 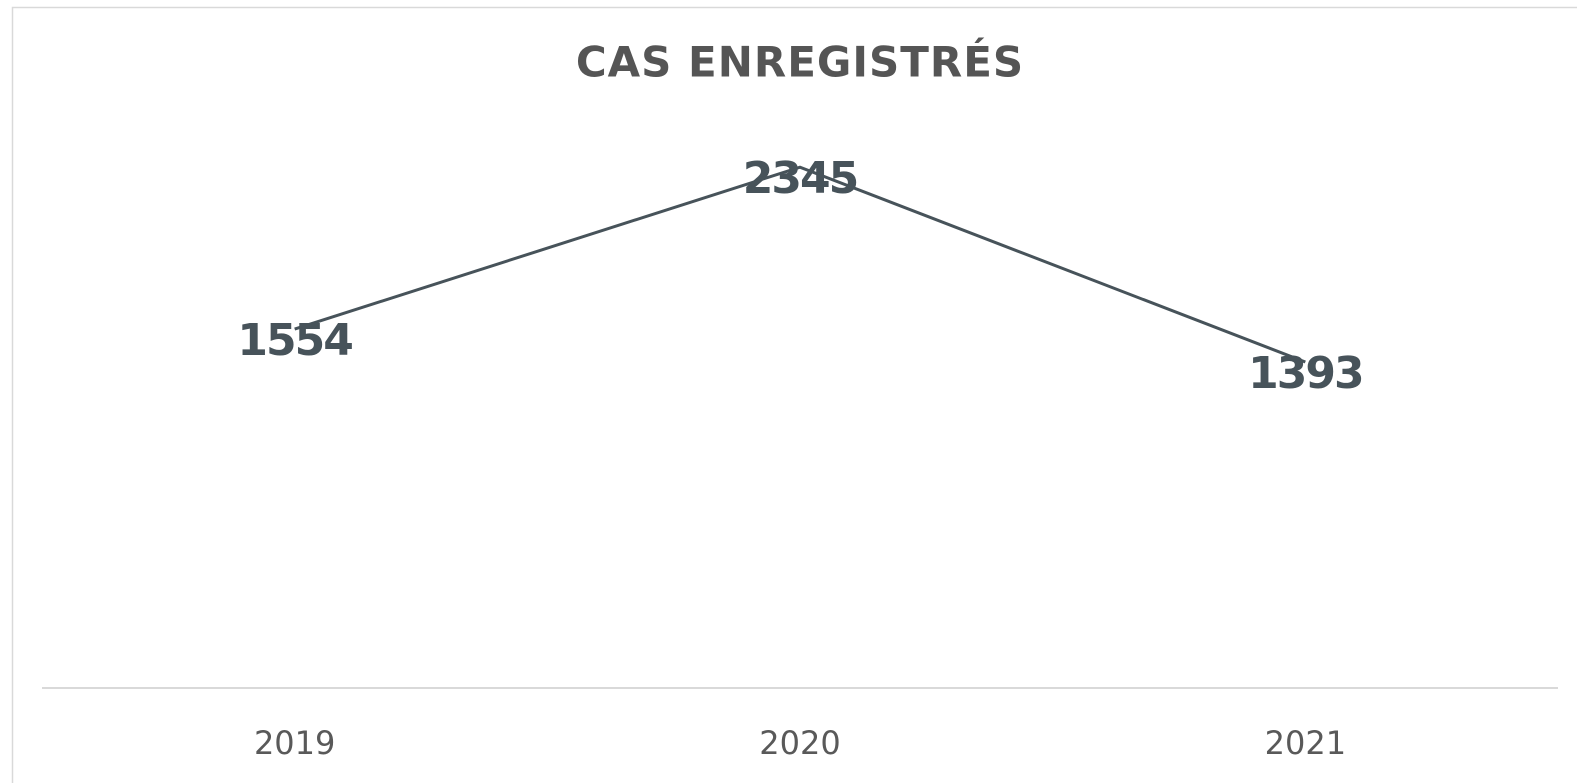 What do you see at coordinates (294, 743) in the screenshot?
I see `x-tick-label: 2019` at bounding box center [294, 743].